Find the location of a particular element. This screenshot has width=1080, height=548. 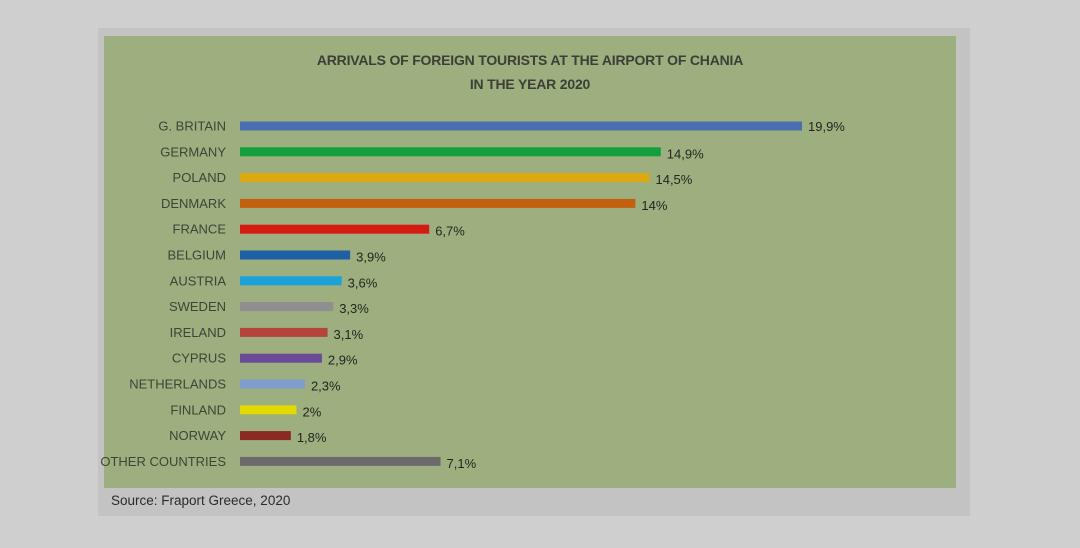

category-label: AUSTRIA is located at coordinates (198, 280).